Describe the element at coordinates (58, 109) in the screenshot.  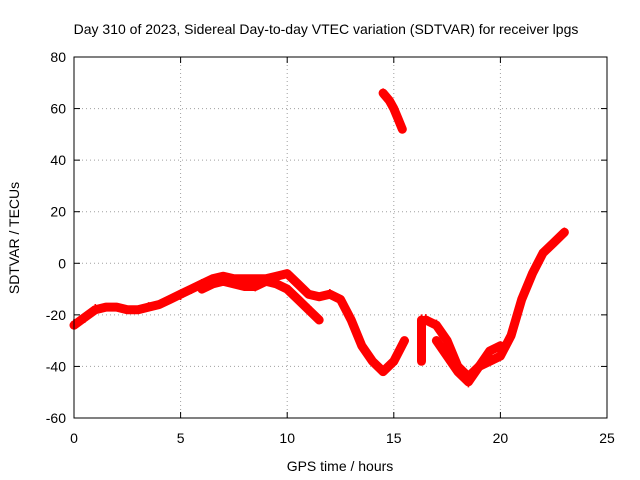
I see `y-tick-label: 60` at that location.